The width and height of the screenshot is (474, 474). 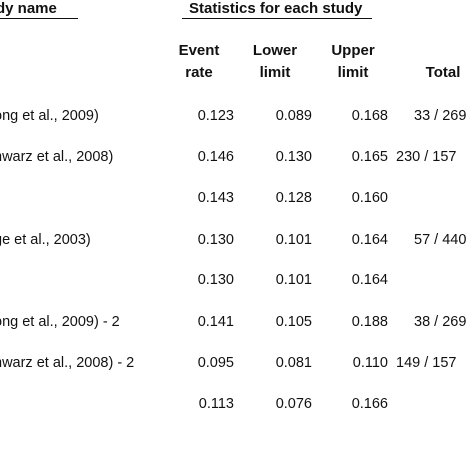 What do you see at coordinates (293, 322) in the screenshot?
I see `row-5-lower: 0.105` at bounding box center [293, 322].